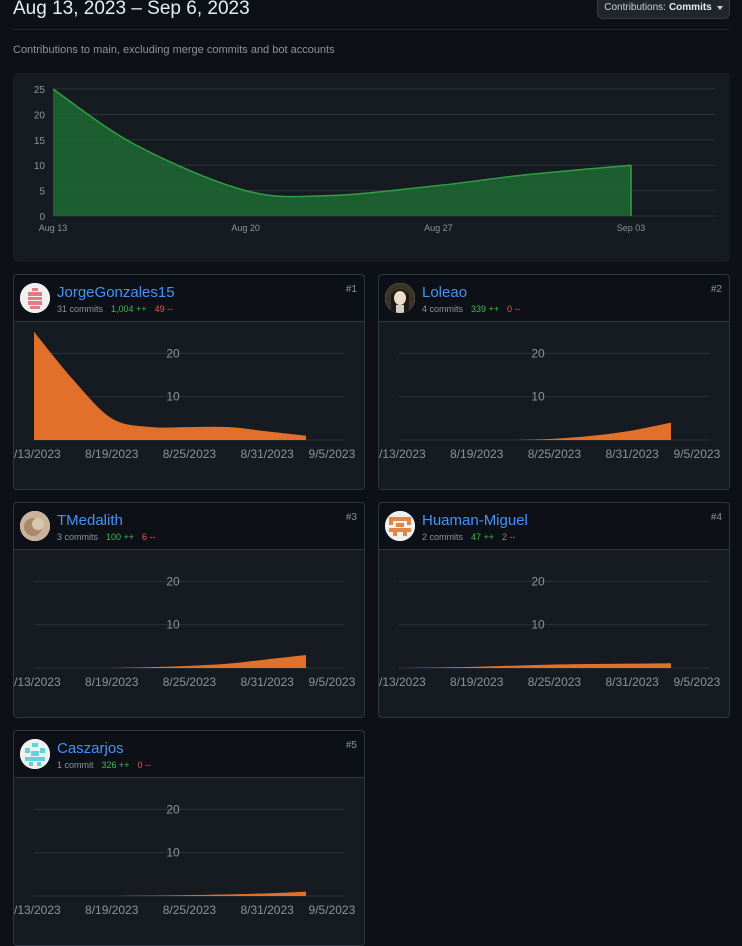  Describe the element at coordinates (75, 765) in the screenshot. I see `commit-count-link: 1 commit` at that location.